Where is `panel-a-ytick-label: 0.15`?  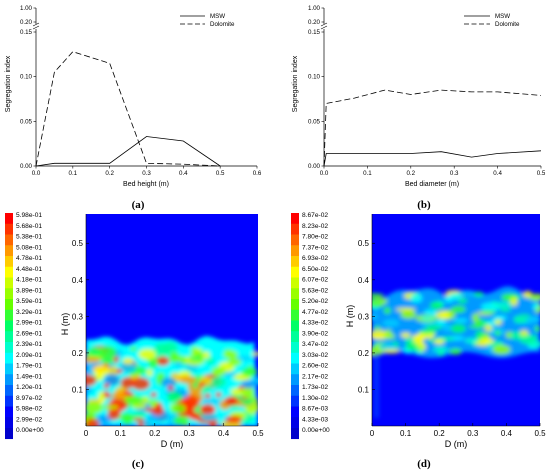 panel-a-ytick-label: 0.15 is located at coordinates (26, 32).